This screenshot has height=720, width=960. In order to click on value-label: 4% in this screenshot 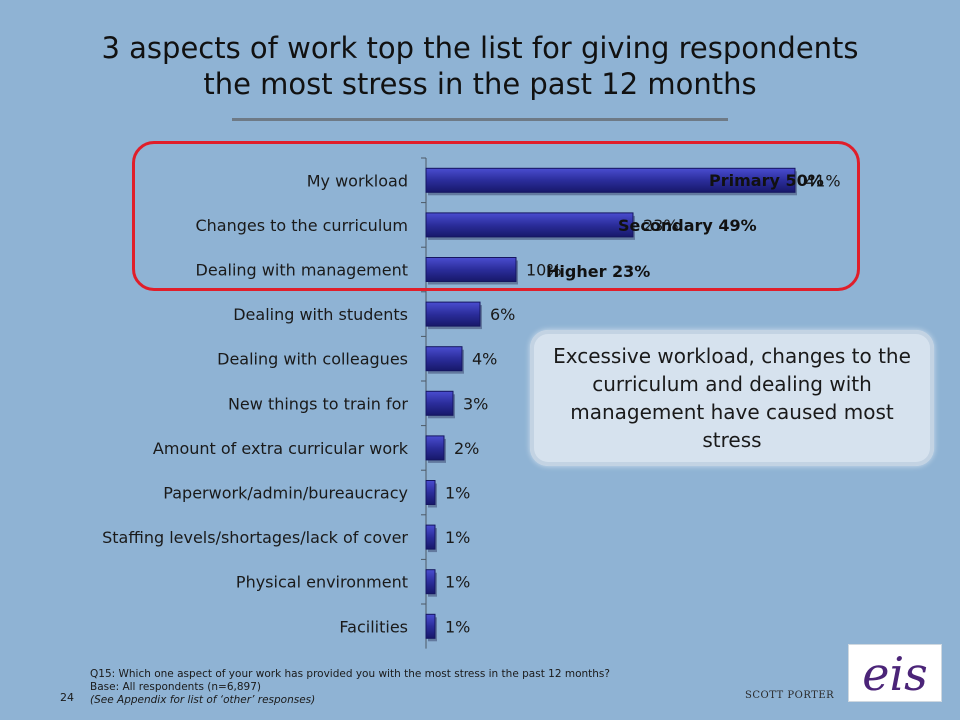, I will do `click(484, 359)`.